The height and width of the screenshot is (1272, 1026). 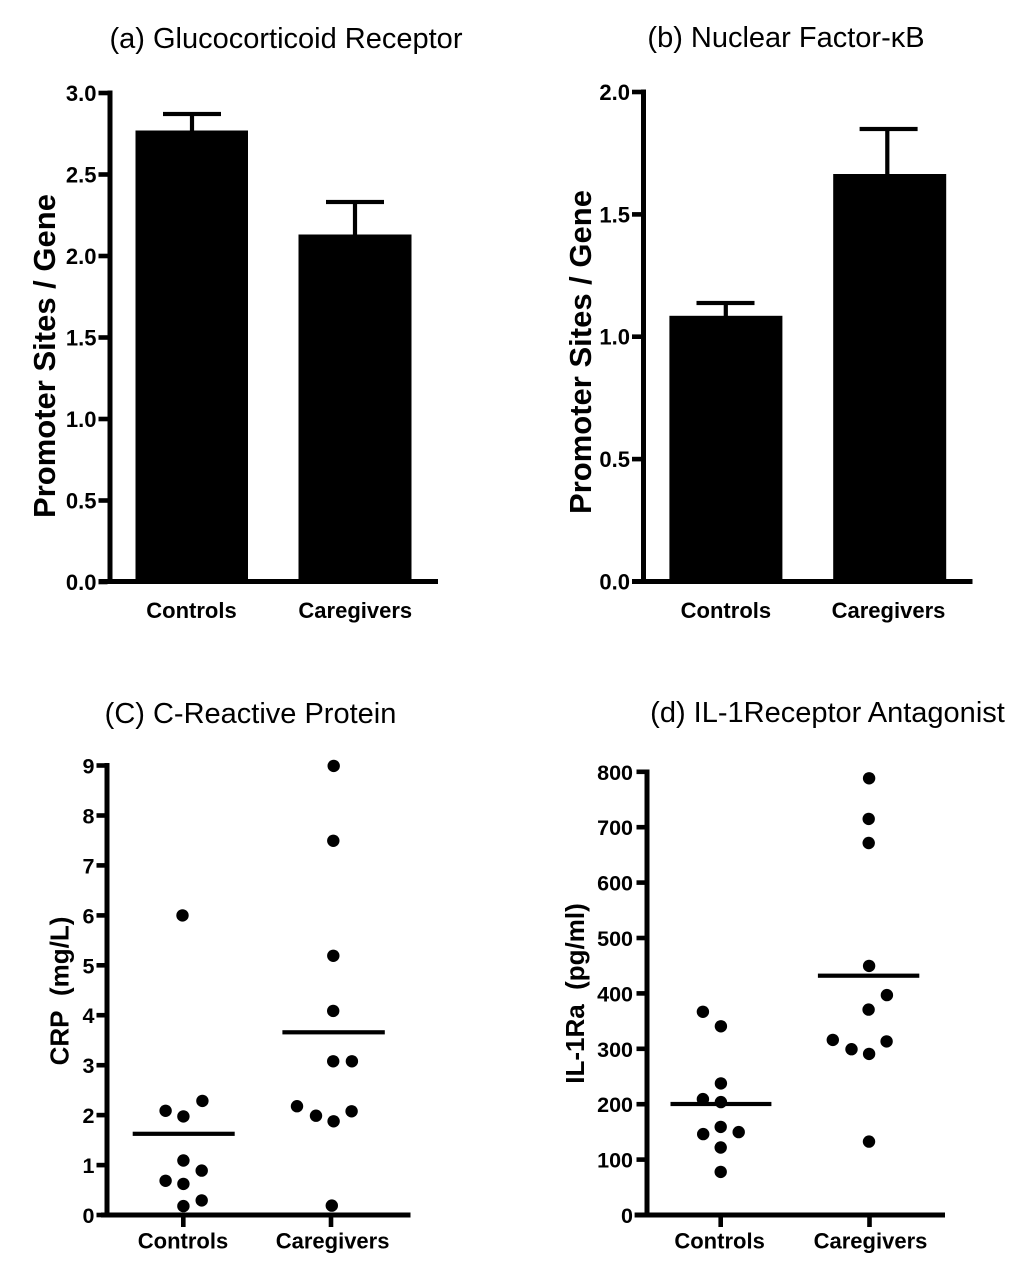 I want to click on svg-text: 7, so click(x=89, y=866).